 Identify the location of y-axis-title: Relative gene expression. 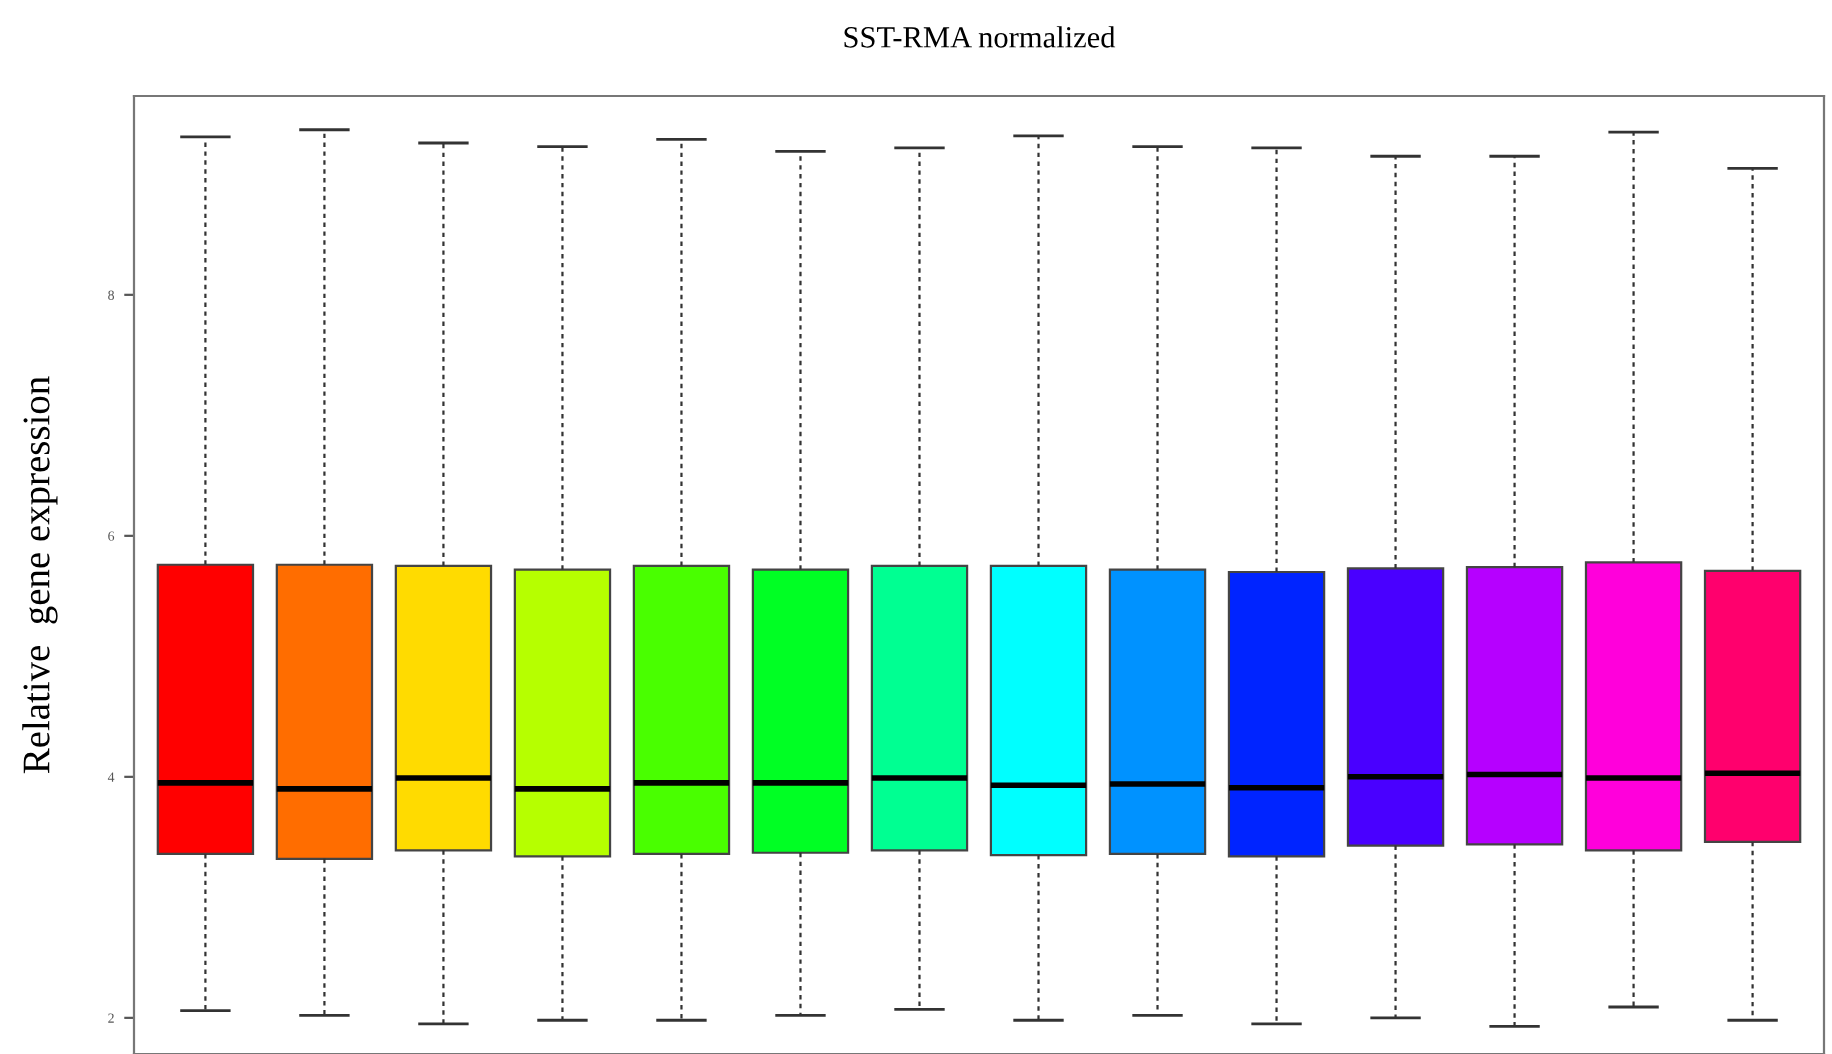
(40, 575).